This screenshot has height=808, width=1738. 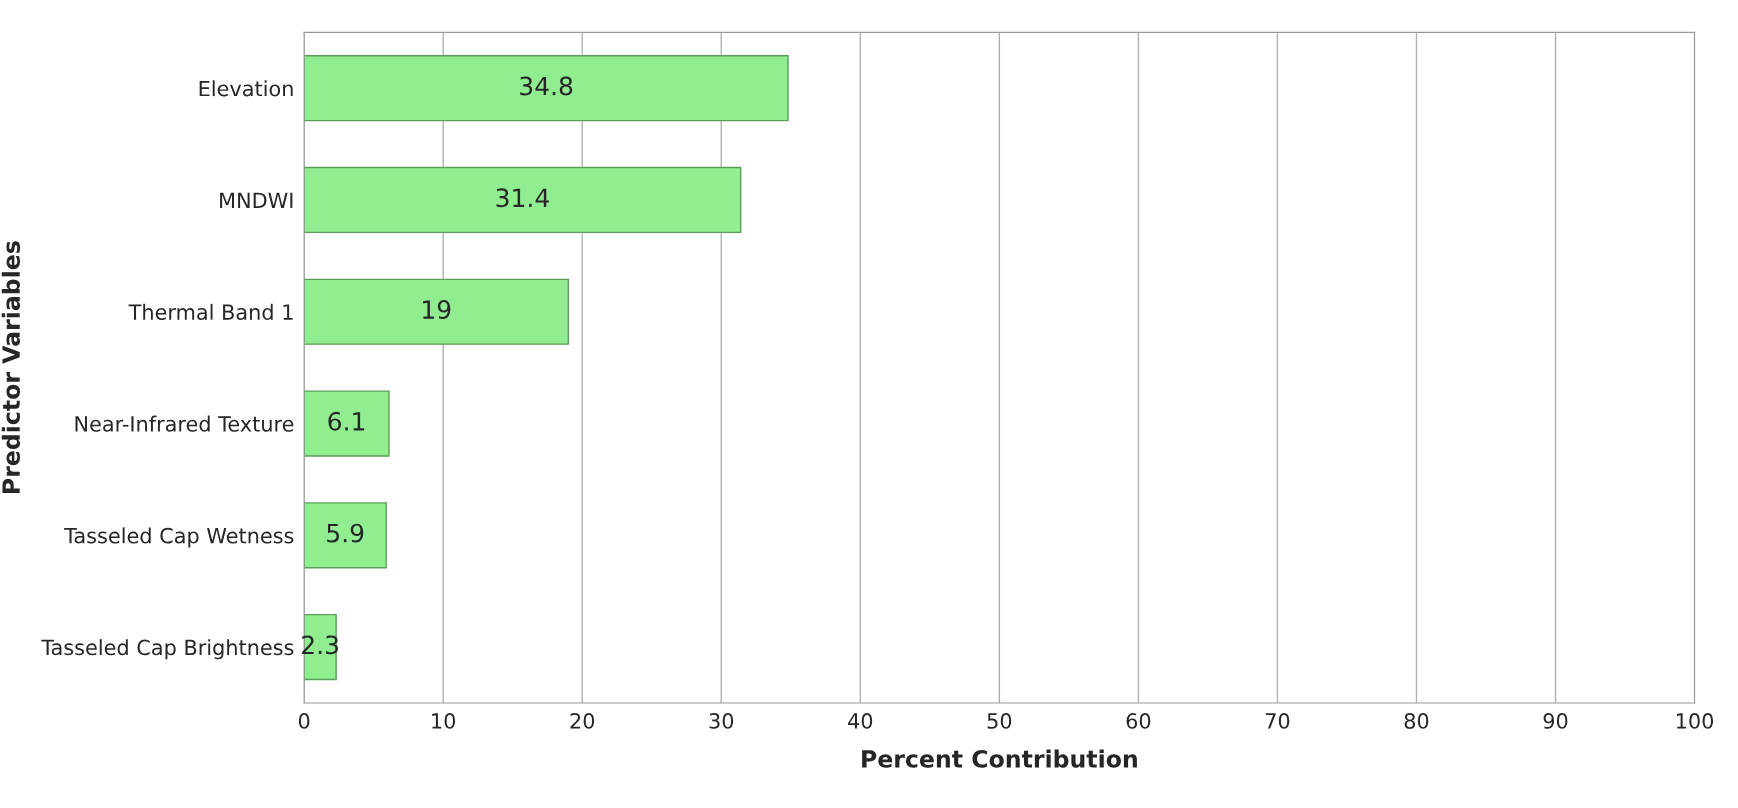 What do you see at coordinates (167, 649) in the screenshot?
I see `y-tick-label: Tasseled Cap Brightness` at bounding box center [167, 649].